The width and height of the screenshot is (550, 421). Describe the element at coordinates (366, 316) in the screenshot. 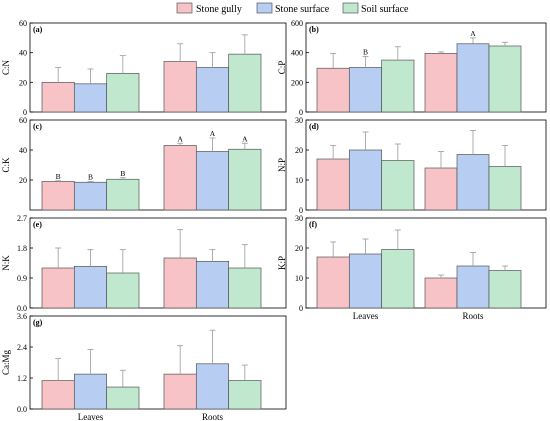

I see `x-category-label: Leaves` at that location.